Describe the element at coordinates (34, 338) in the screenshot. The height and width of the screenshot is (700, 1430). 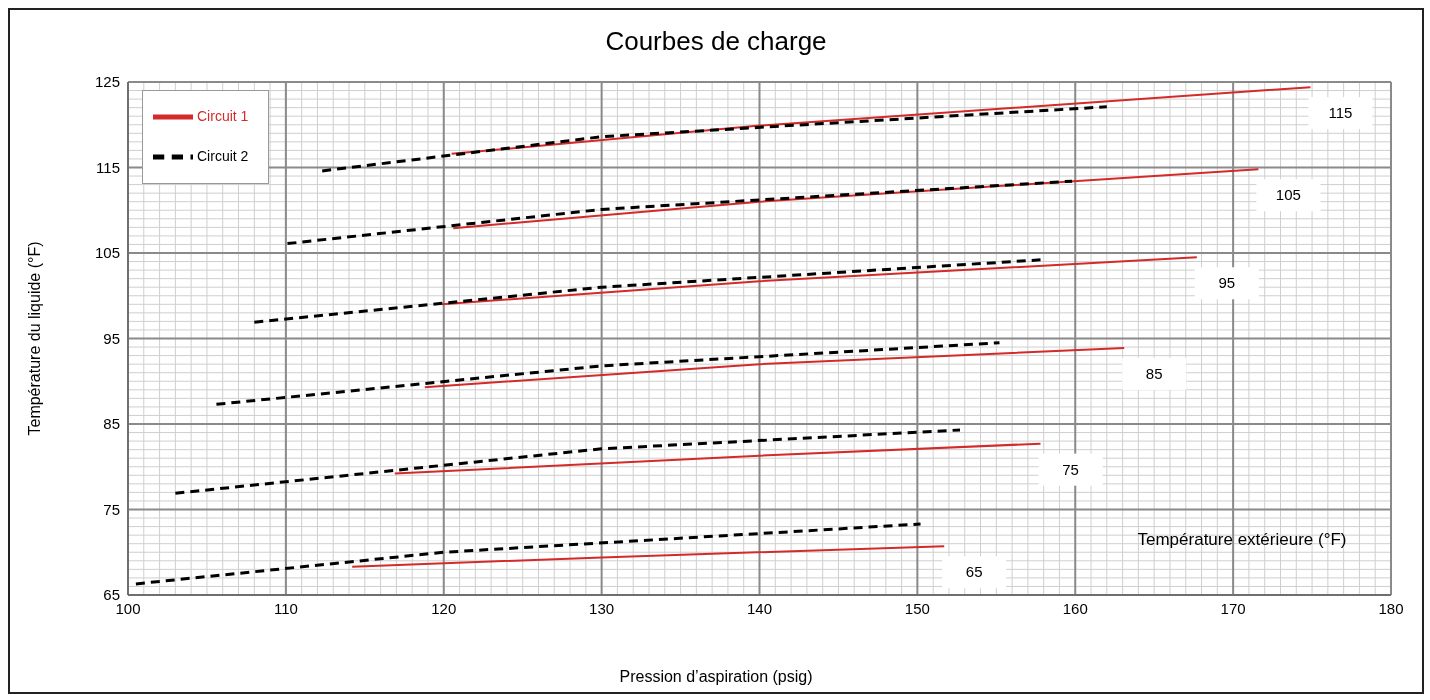
I see `y-axis-title: Température du liquide (°F)` at that location.